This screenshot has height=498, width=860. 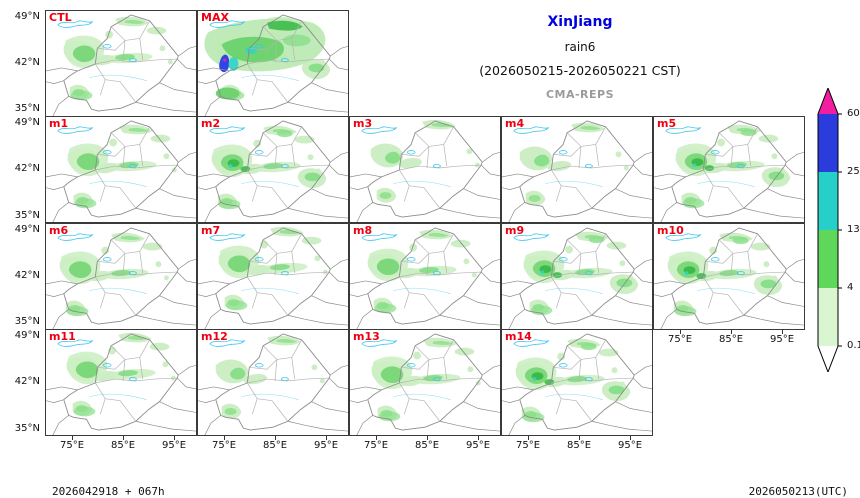 I want to click on panel-label: m9, so click(x=515, y=230).